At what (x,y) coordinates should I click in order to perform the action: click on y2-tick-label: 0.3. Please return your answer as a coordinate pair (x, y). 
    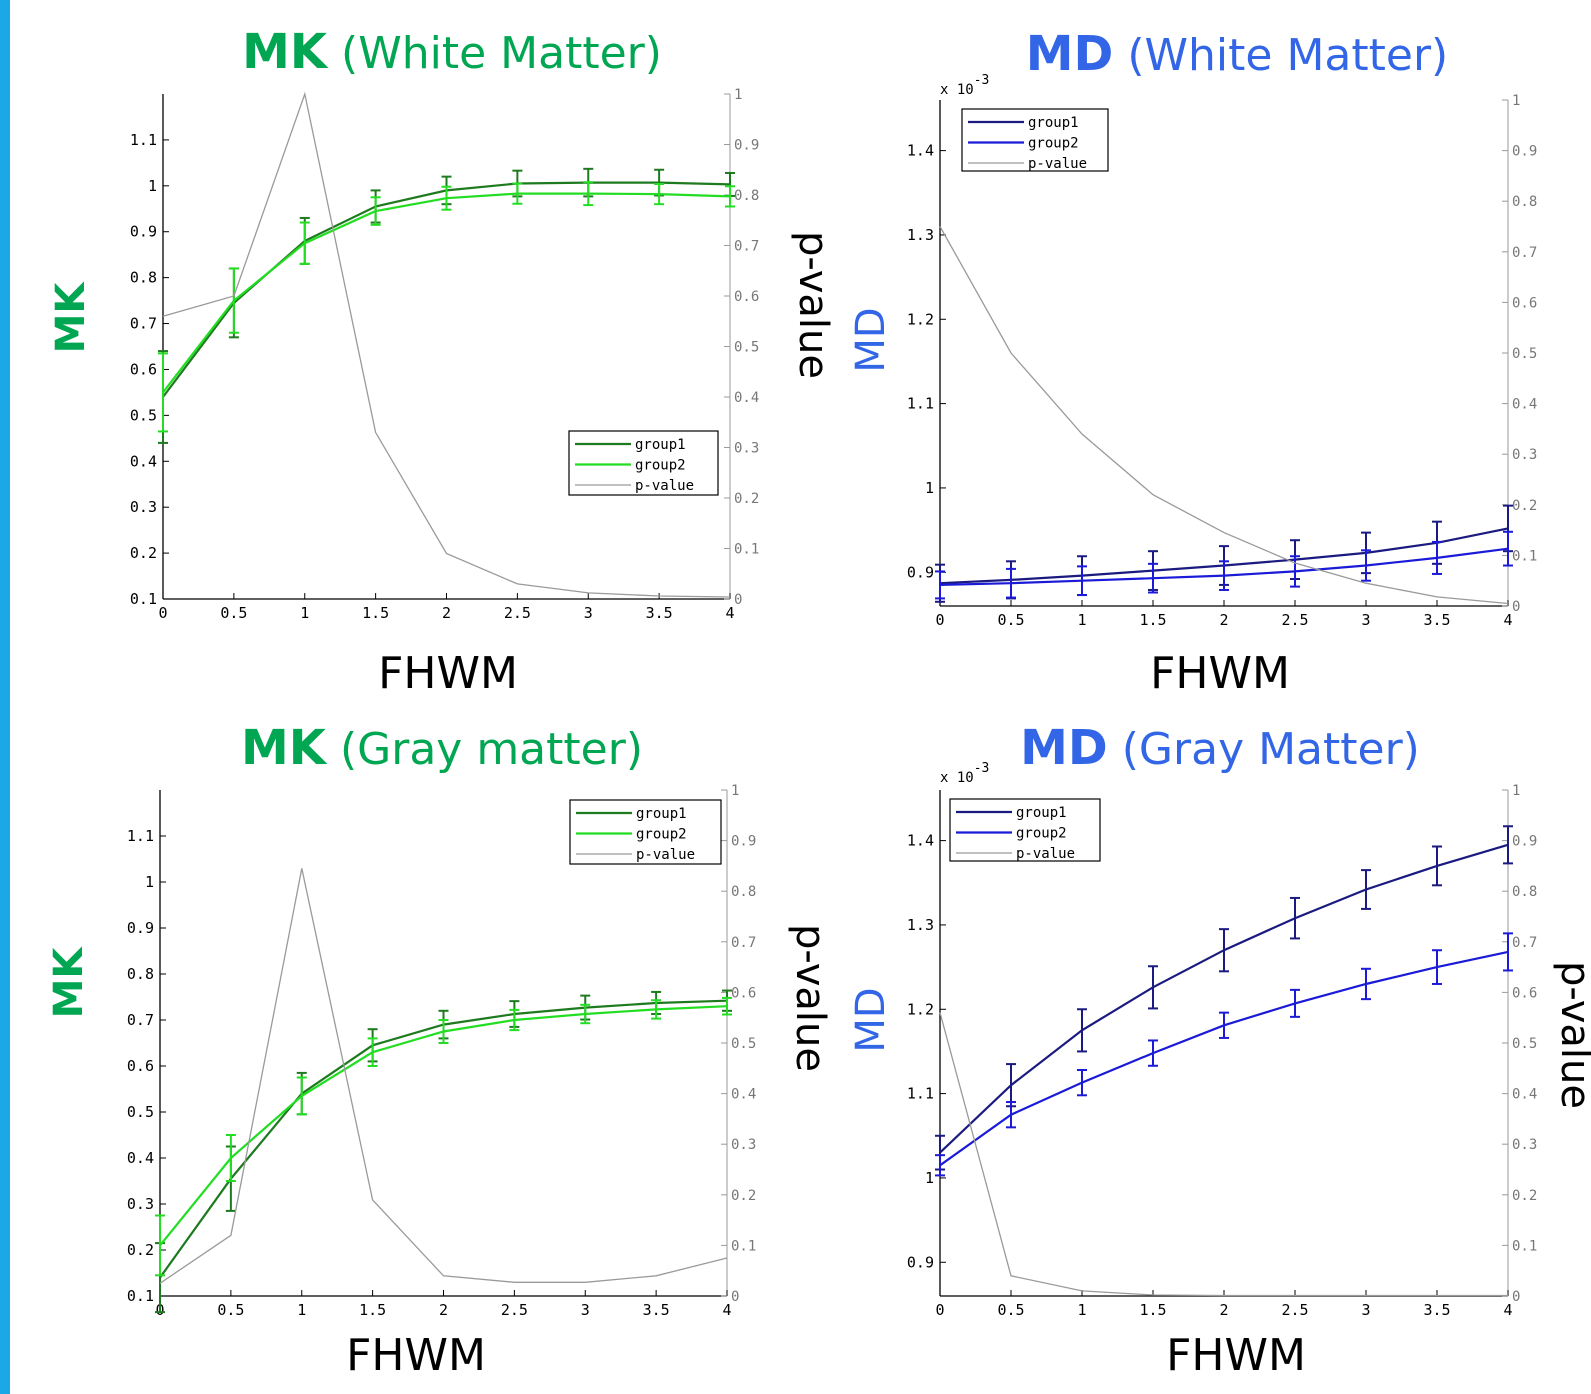
    Looking at the image, I should click on (746, 449).